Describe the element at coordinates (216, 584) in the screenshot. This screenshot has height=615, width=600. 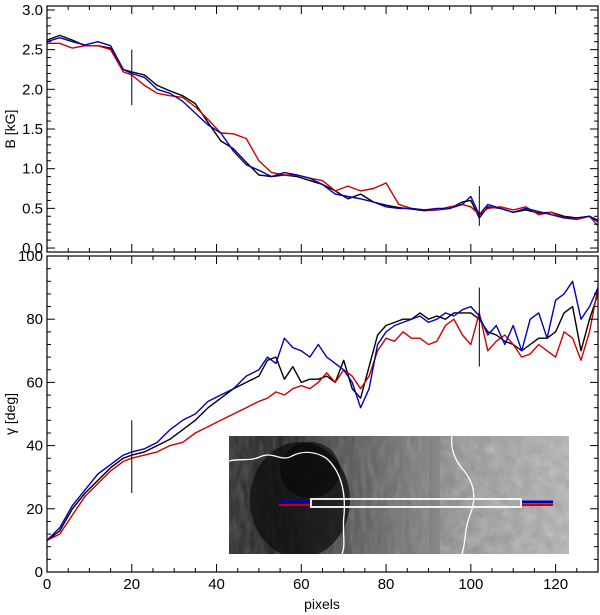
I see `x-tick-label: 40` at that location.